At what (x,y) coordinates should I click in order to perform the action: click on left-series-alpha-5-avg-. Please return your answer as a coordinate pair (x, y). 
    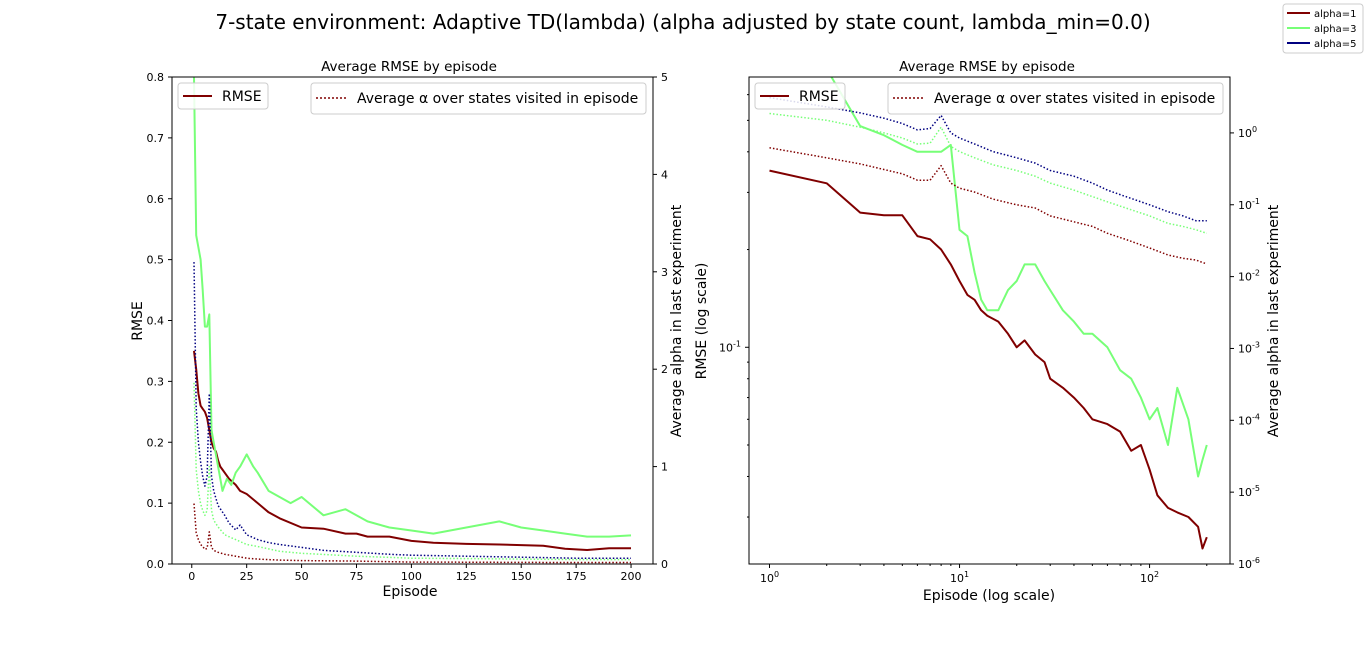
    Looking at the image, I should click on (412, 410).